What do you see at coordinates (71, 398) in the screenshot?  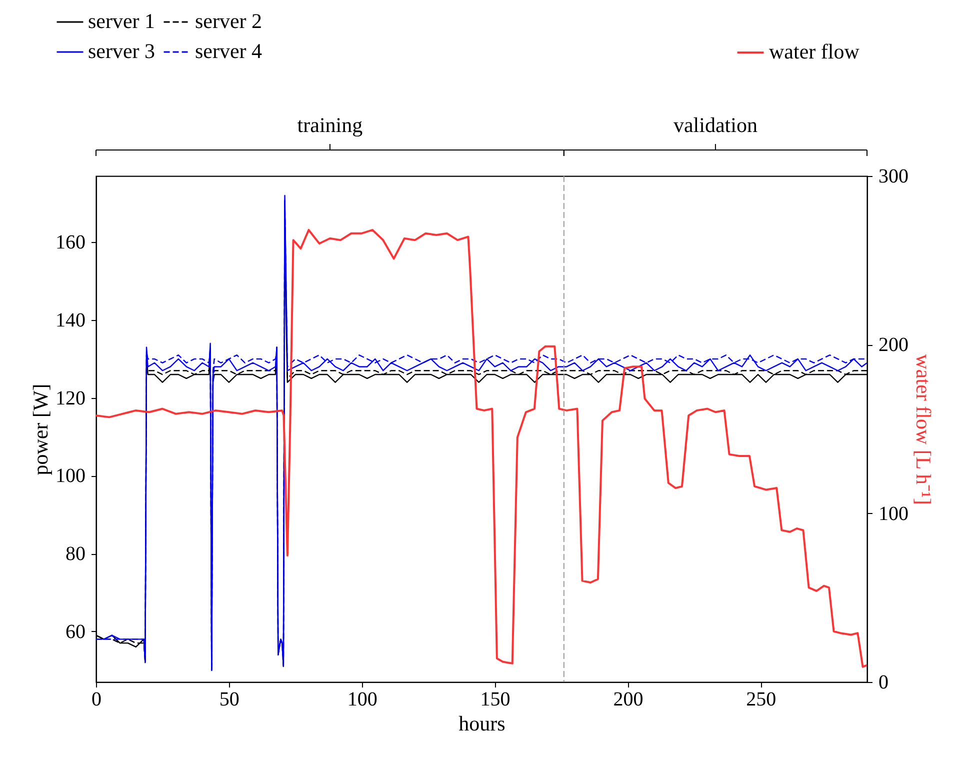 I see `y-tick-label: 120` at bounding box center [71, 398].